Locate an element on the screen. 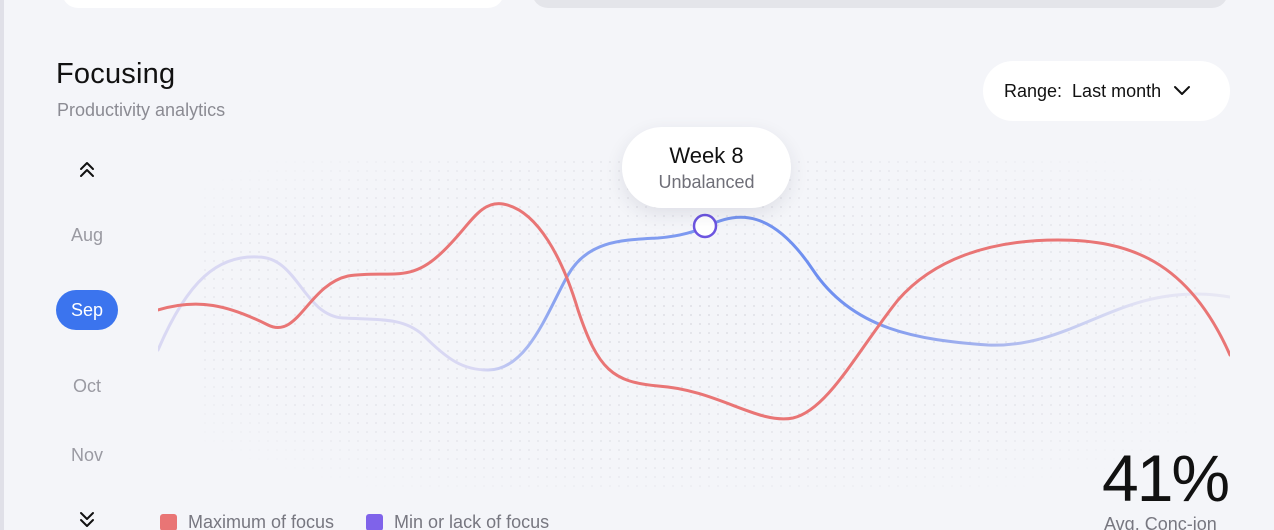  range-dropdown: Range: Last month is located at coordinates (1106, 91).